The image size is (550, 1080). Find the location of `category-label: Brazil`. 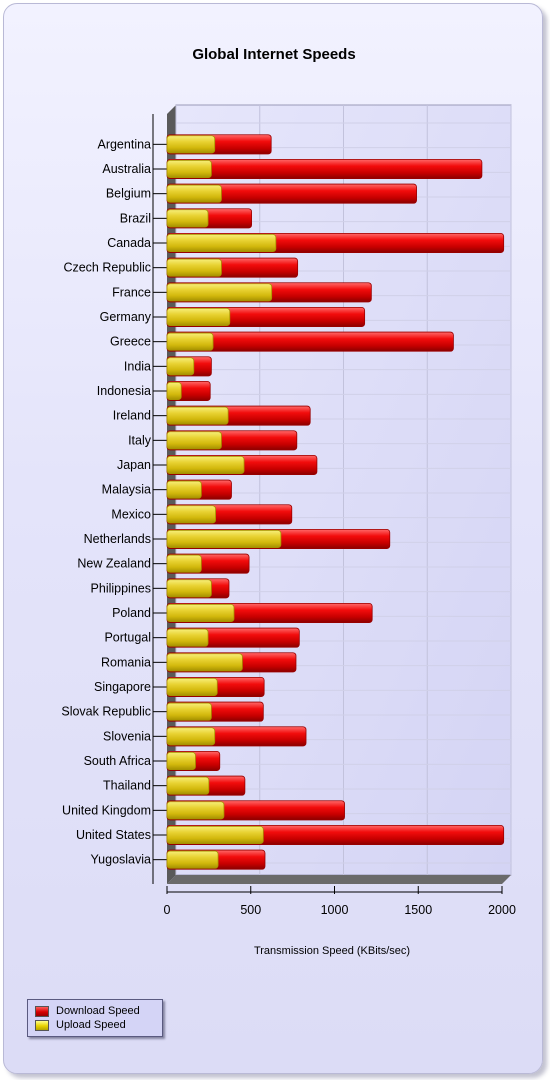

category-label: Brazil is located at coordinates (135, 218).